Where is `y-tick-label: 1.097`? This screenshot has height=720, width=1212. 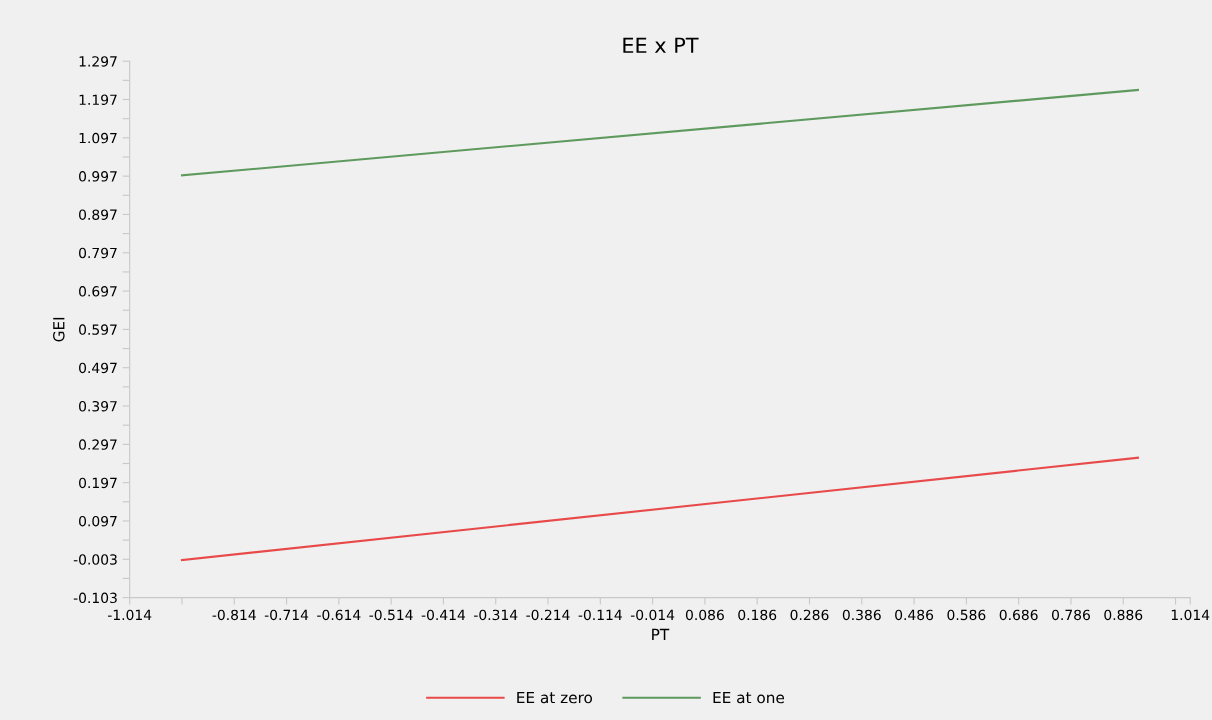 y-tick-label: 1.097 is located at coordinates (98, 138).